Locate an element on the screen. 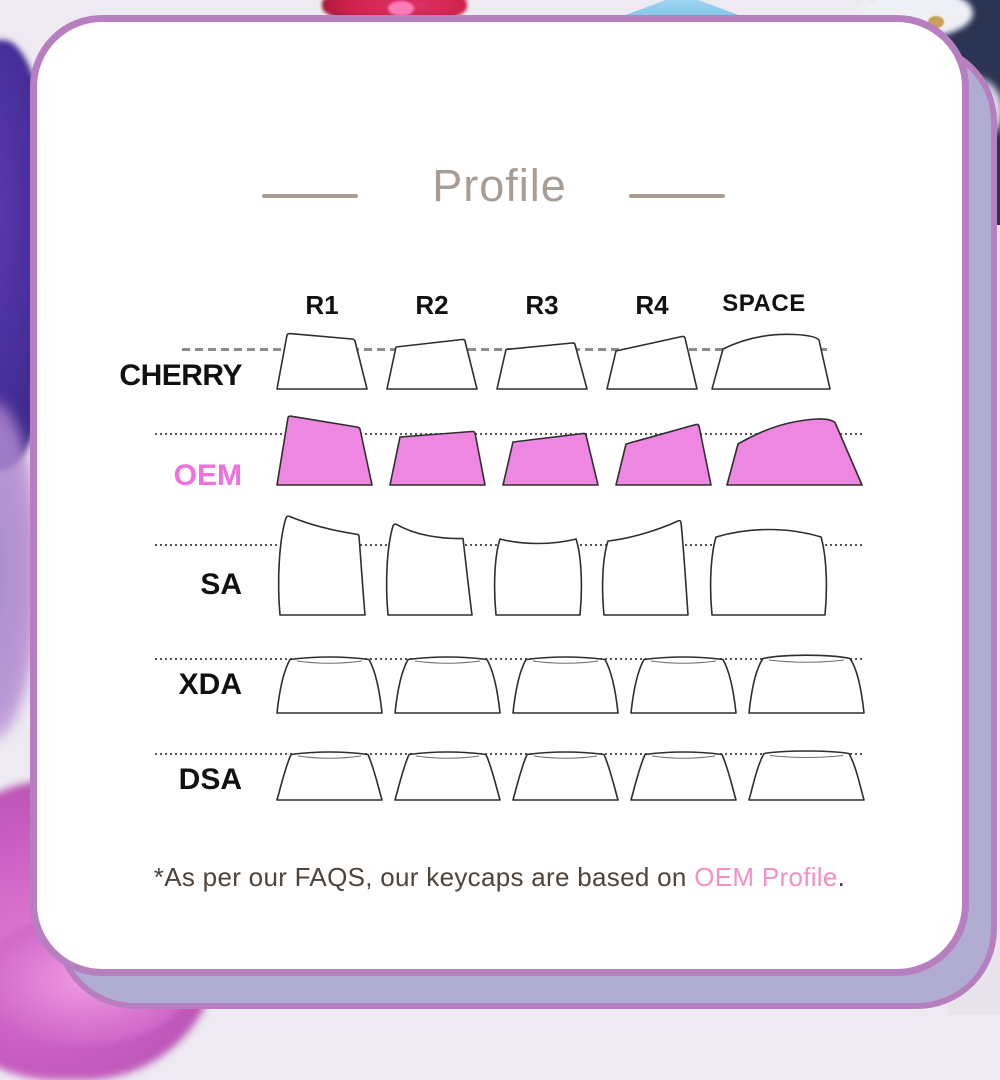 The image size is (1000, 1080). row-label-oem: OEM is located at coordinates (207, 475).